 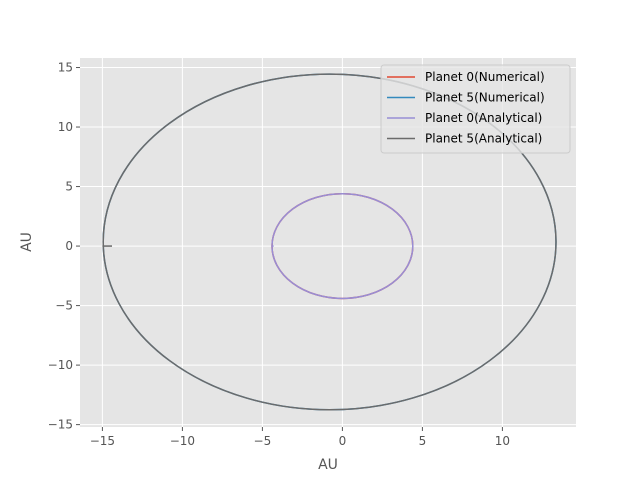 I want to click on y-tick-label: −5, so click(x=64, y=306).